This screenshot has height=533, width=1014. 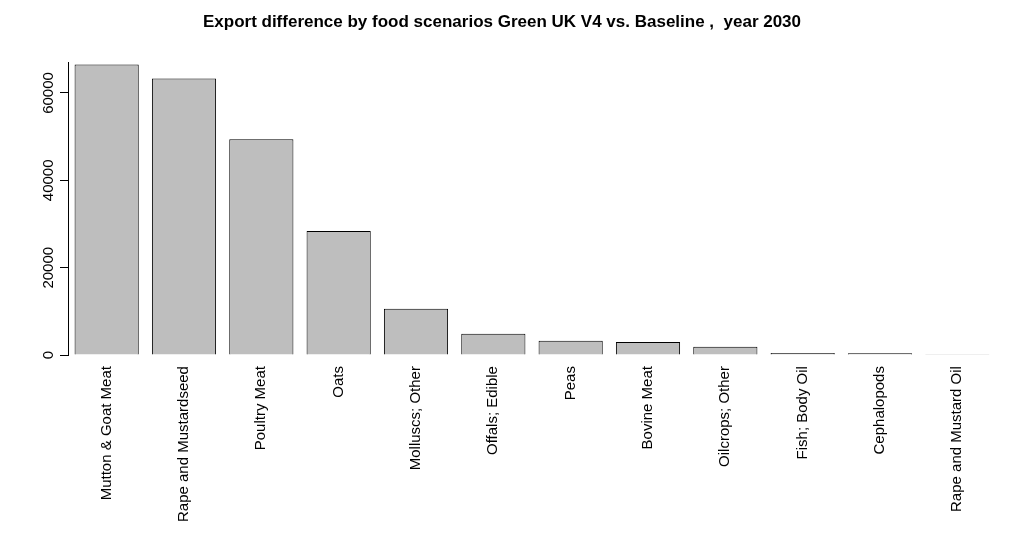 What do you see at coordinates (879, 410) in the screenshot?
I see `x-tick-label: Cephalopods` at bounding box center [879, 410].